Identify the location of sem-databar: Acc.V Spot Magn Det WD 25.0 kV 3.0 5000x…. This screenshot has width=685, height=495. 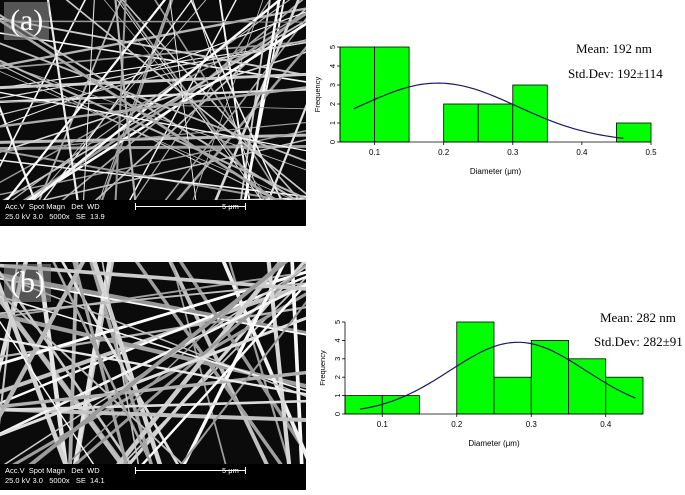
(153, 477).